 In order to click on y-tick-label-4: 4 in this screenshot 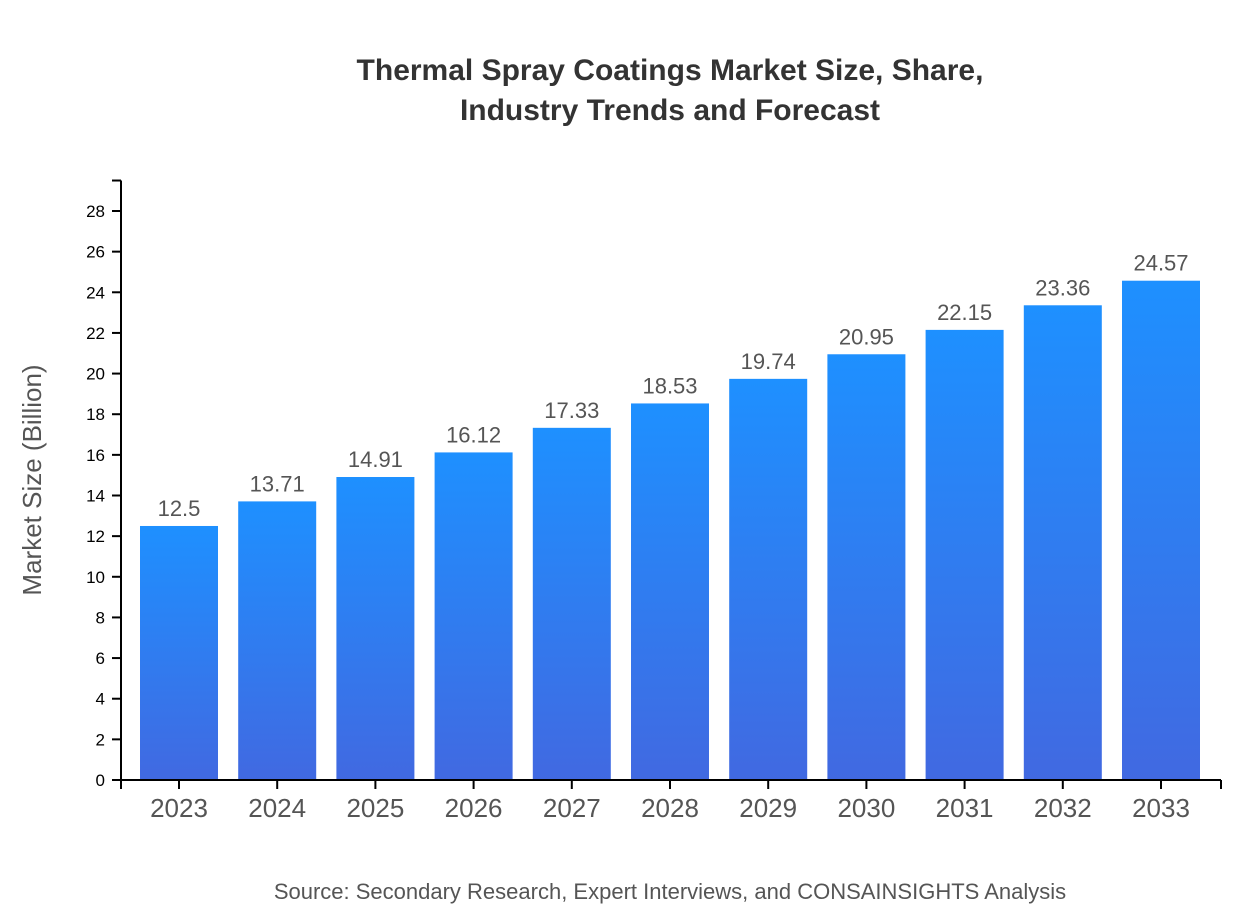, I will do `click(100, 699)`.